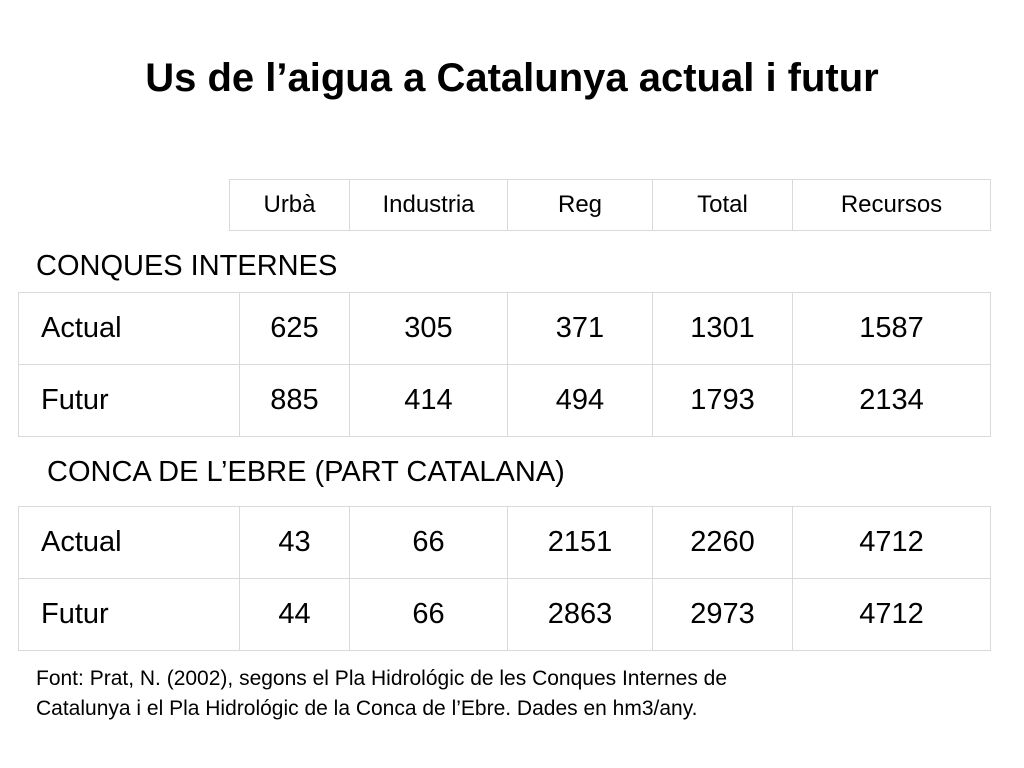 The width and height of the screenshot is (1024, 768). I want to click on table-cell: 44, so click(294, 614).